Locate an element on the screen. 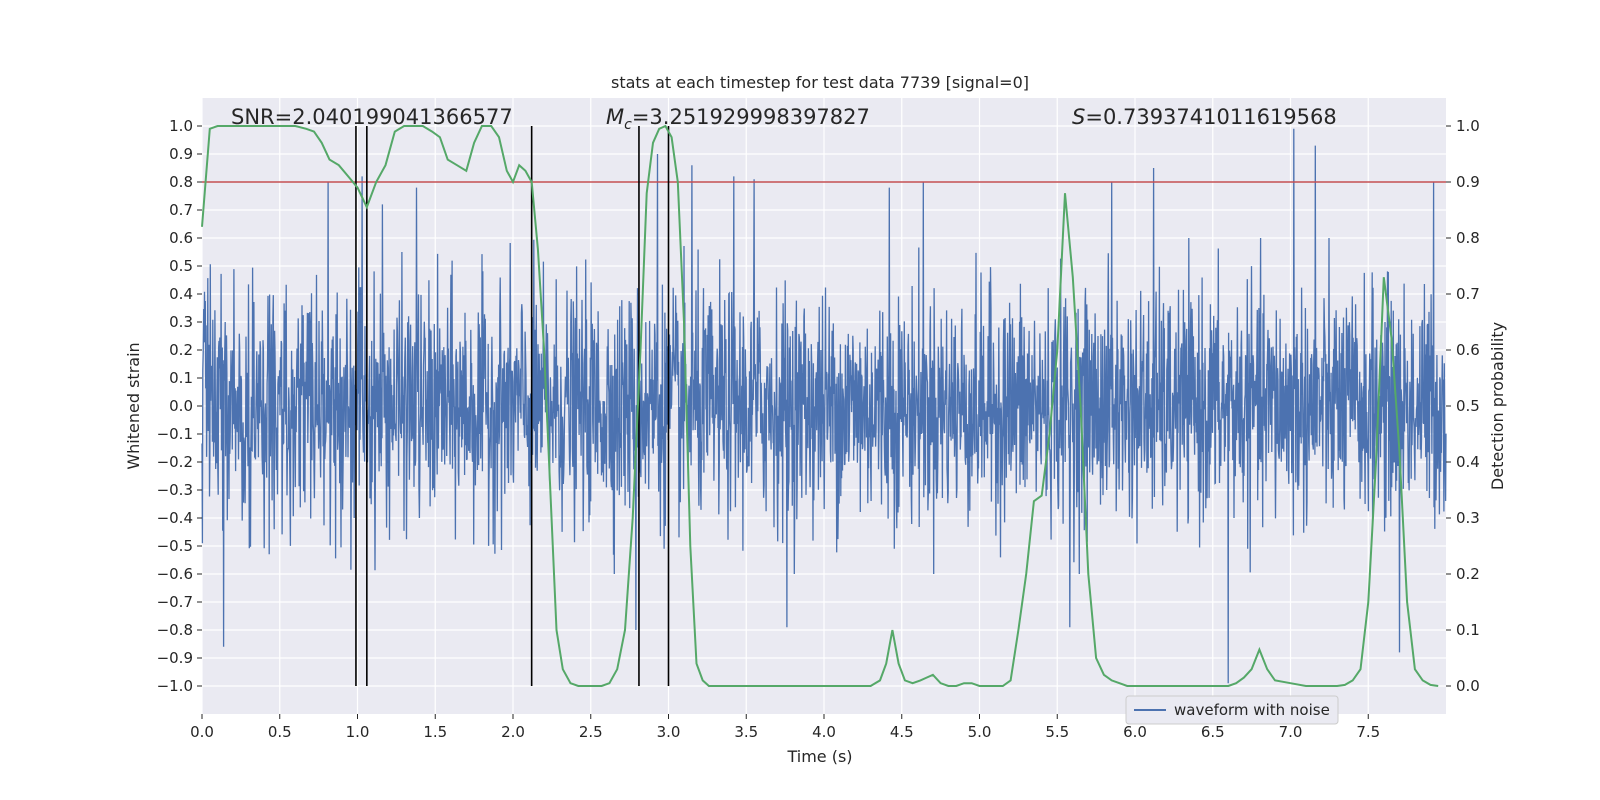  x-tick-label: 3.0 is located at coordinates (669, 732).